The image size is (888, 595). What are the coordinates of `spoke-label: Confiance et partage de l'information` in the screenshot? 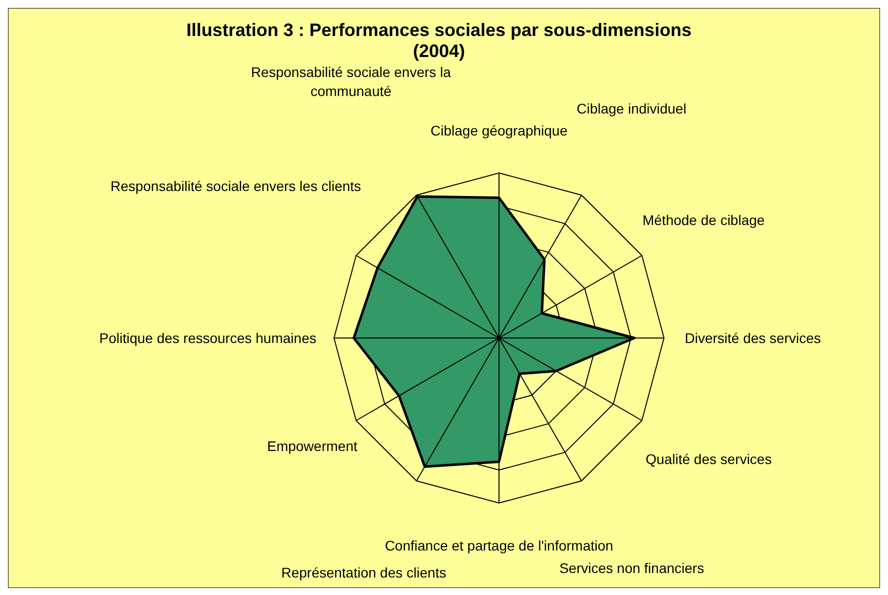 It's located at (499, 546).